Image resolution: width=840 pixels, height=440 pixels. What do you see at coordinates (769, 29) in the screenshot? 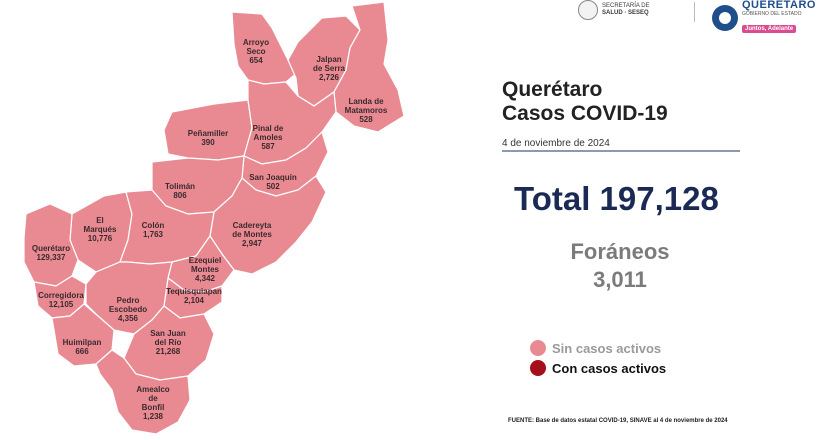
I see `slogan-badge: Juntos, Adelante` at bounding box center [769, 29].